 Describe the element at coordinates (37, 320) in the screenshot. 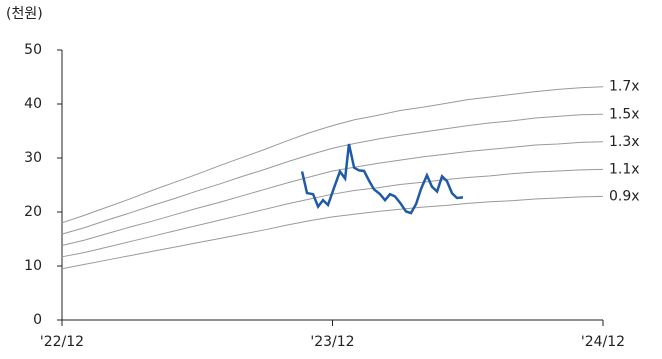

I see `y-tick-label: 0` at that location.